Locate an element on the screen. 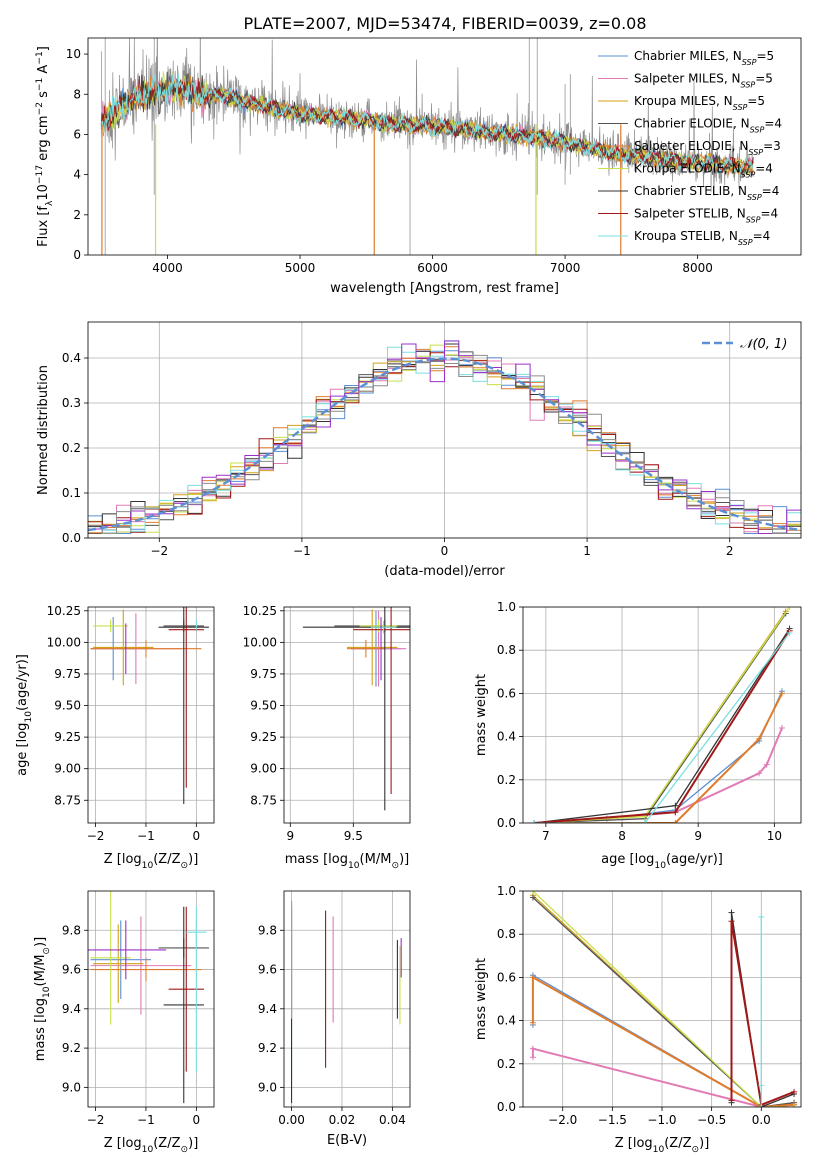 This screenshot has width=819, height=1170. legend-text: Chabrier STELIB, N is located at coordinates (690, 191).